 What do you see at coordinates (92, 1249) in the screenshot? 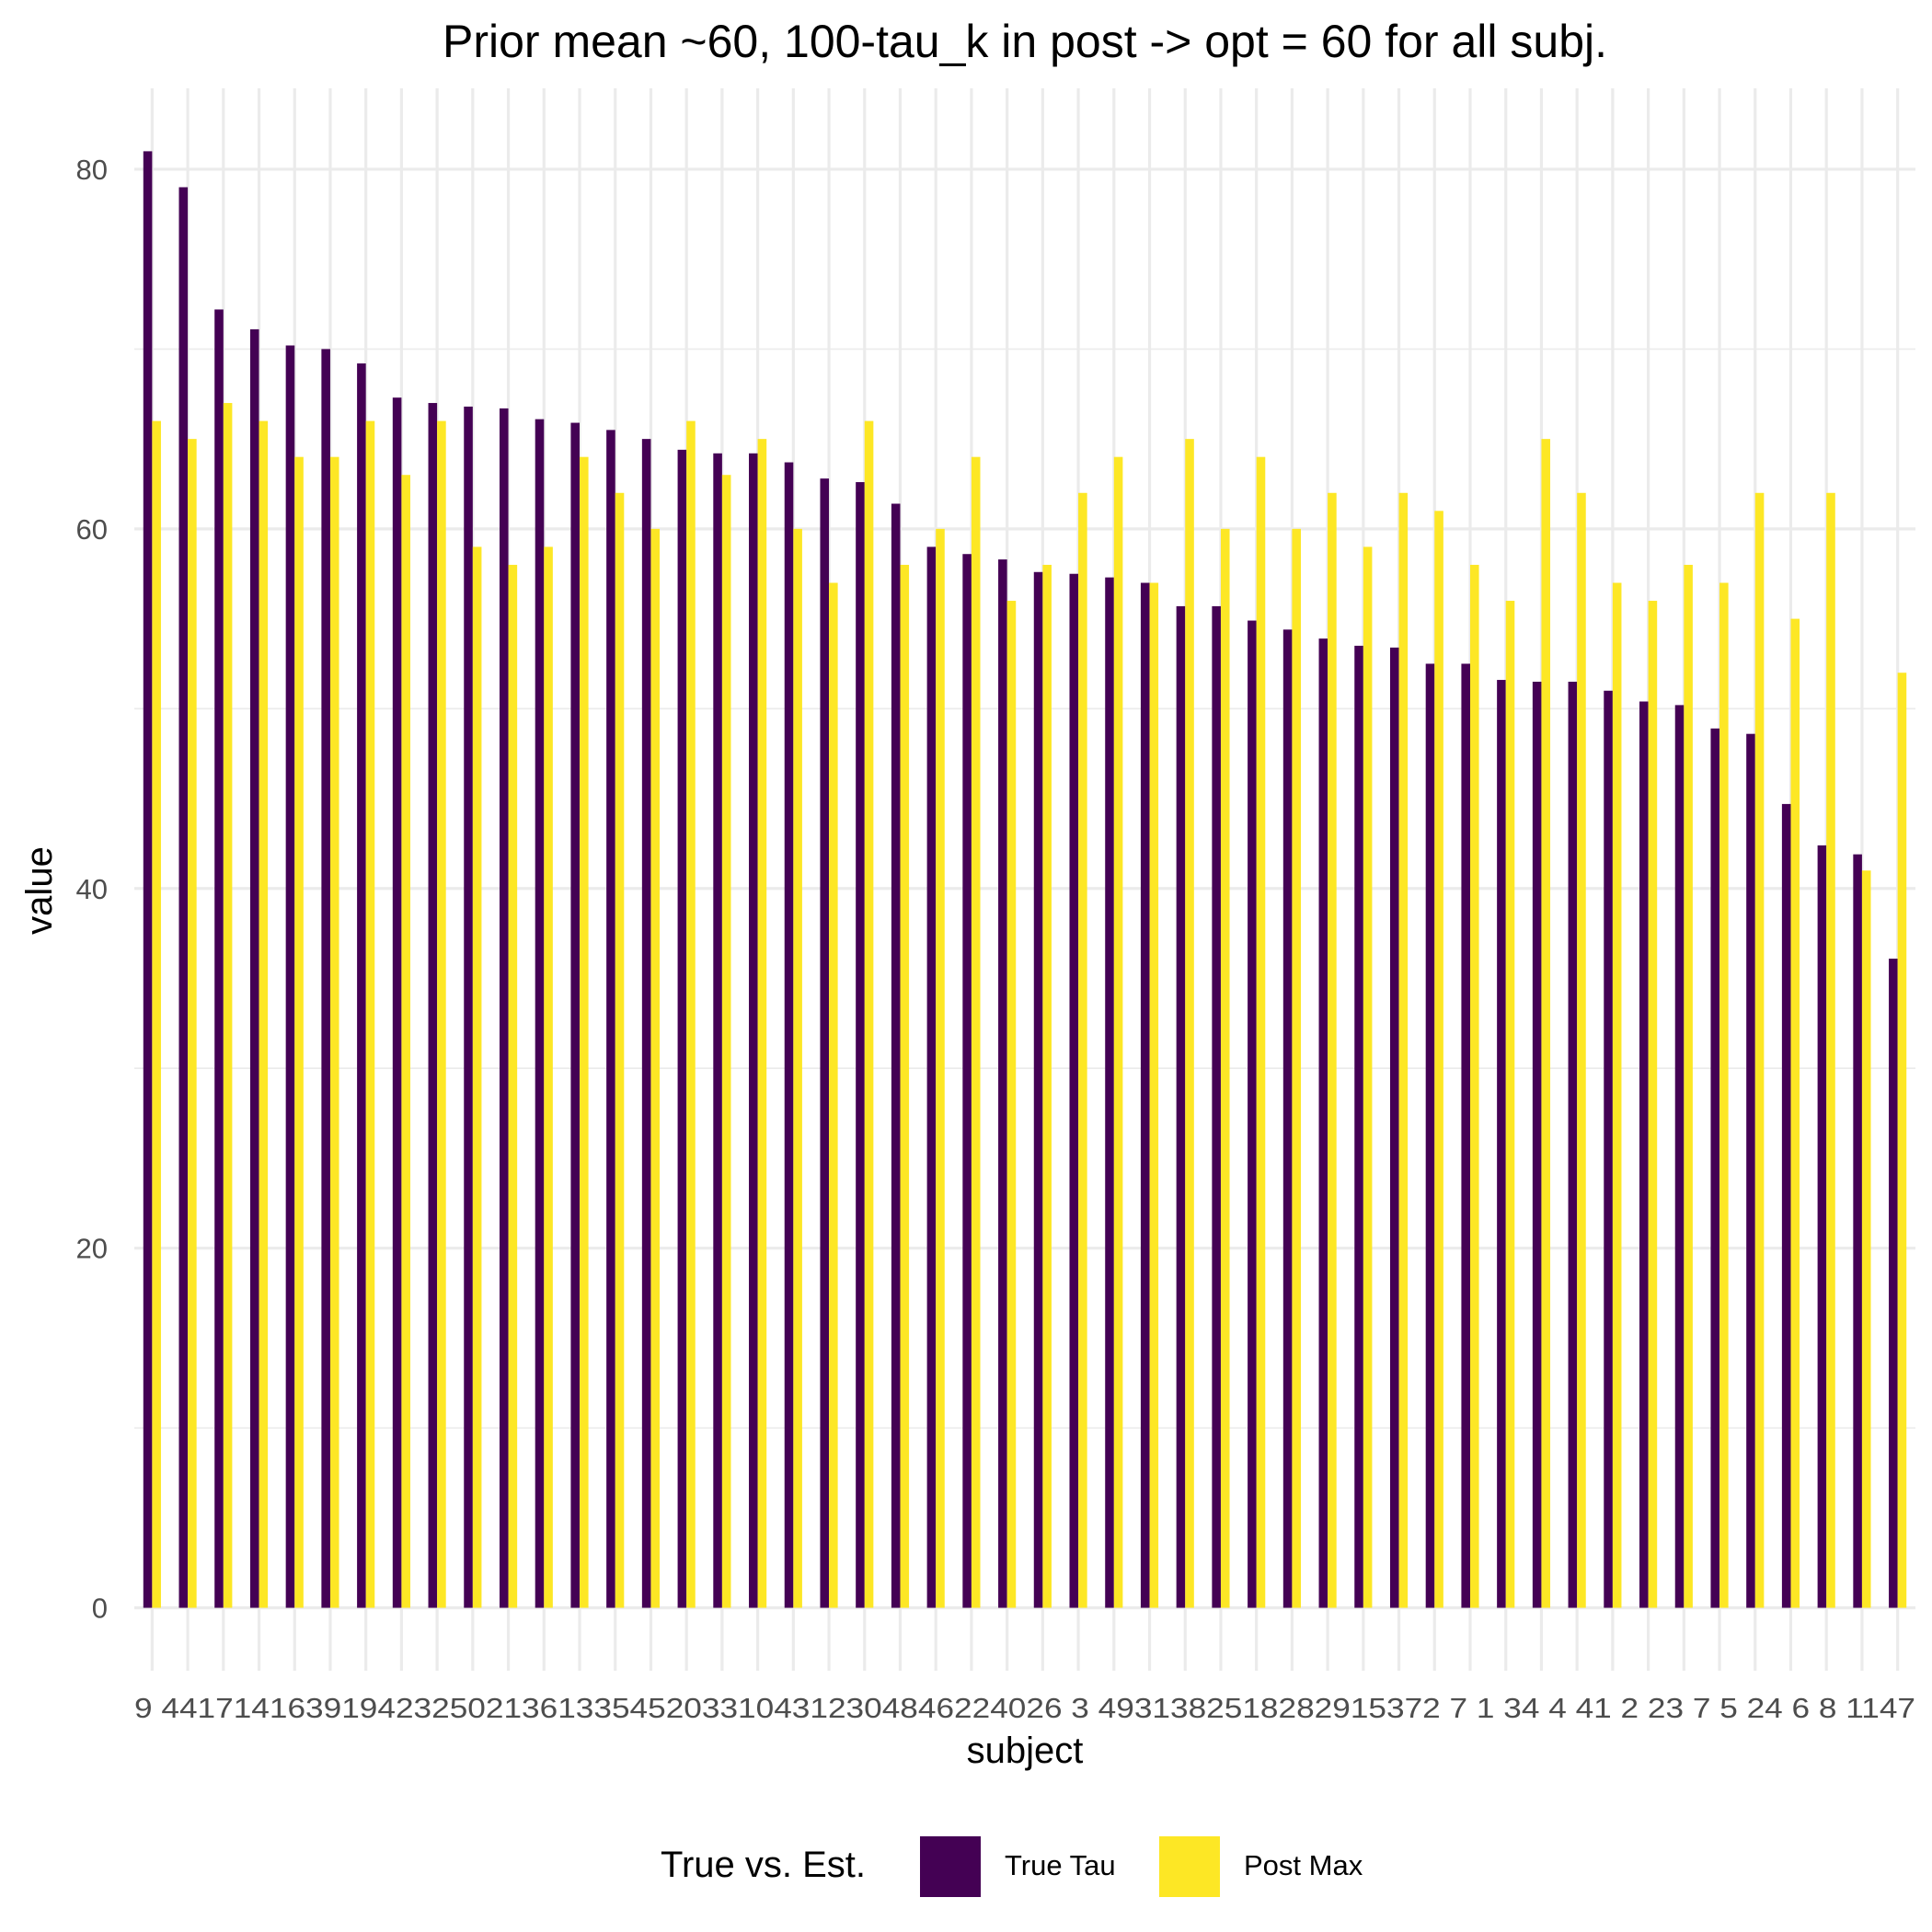
I see `y-tick-label: 20` at bounding box center [92, 1249].